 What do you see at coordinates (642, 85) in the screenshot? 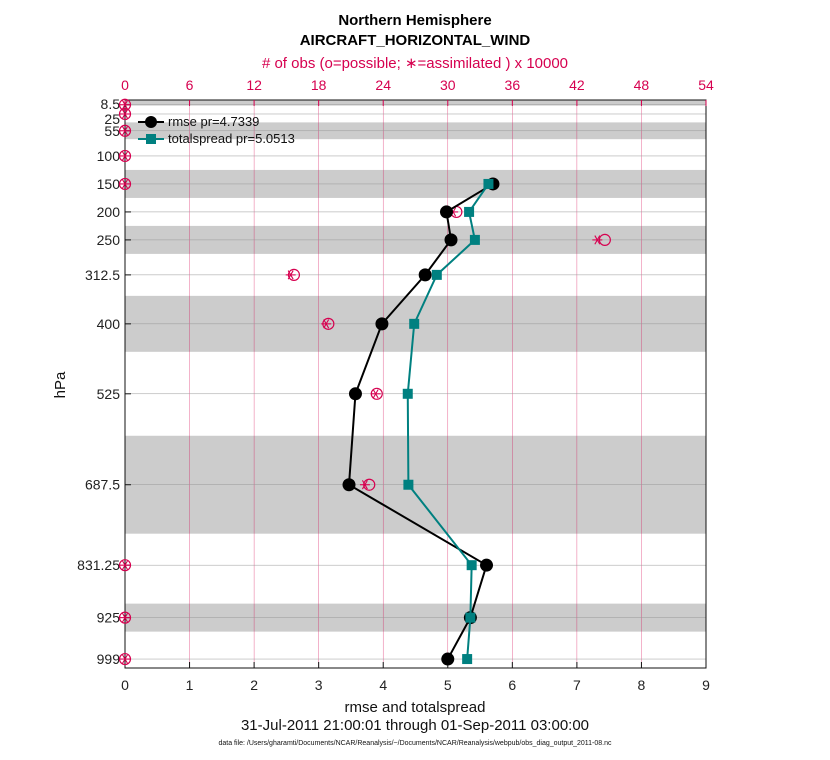
I see `top-tick-label-8: 48` at bounding box center [642, 85].